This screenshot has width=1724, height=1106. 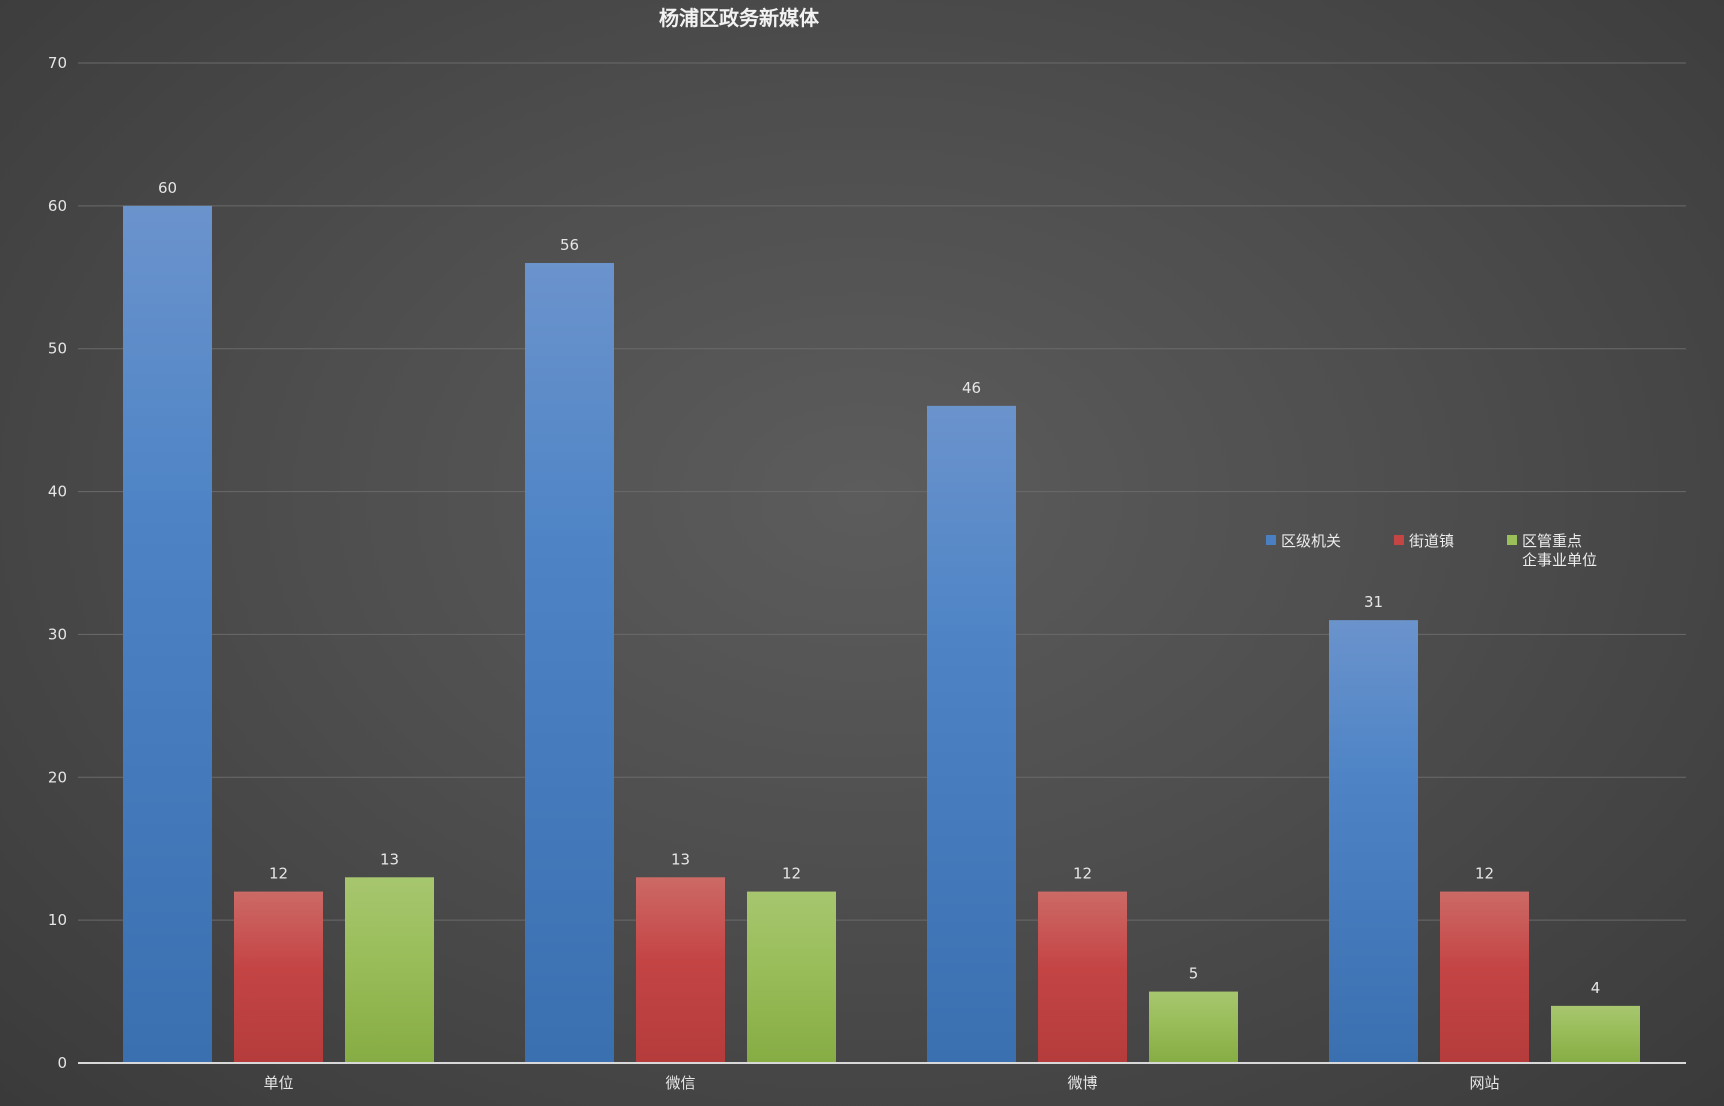 I want to click on data-label: 31, so click(x=1373, y=602).